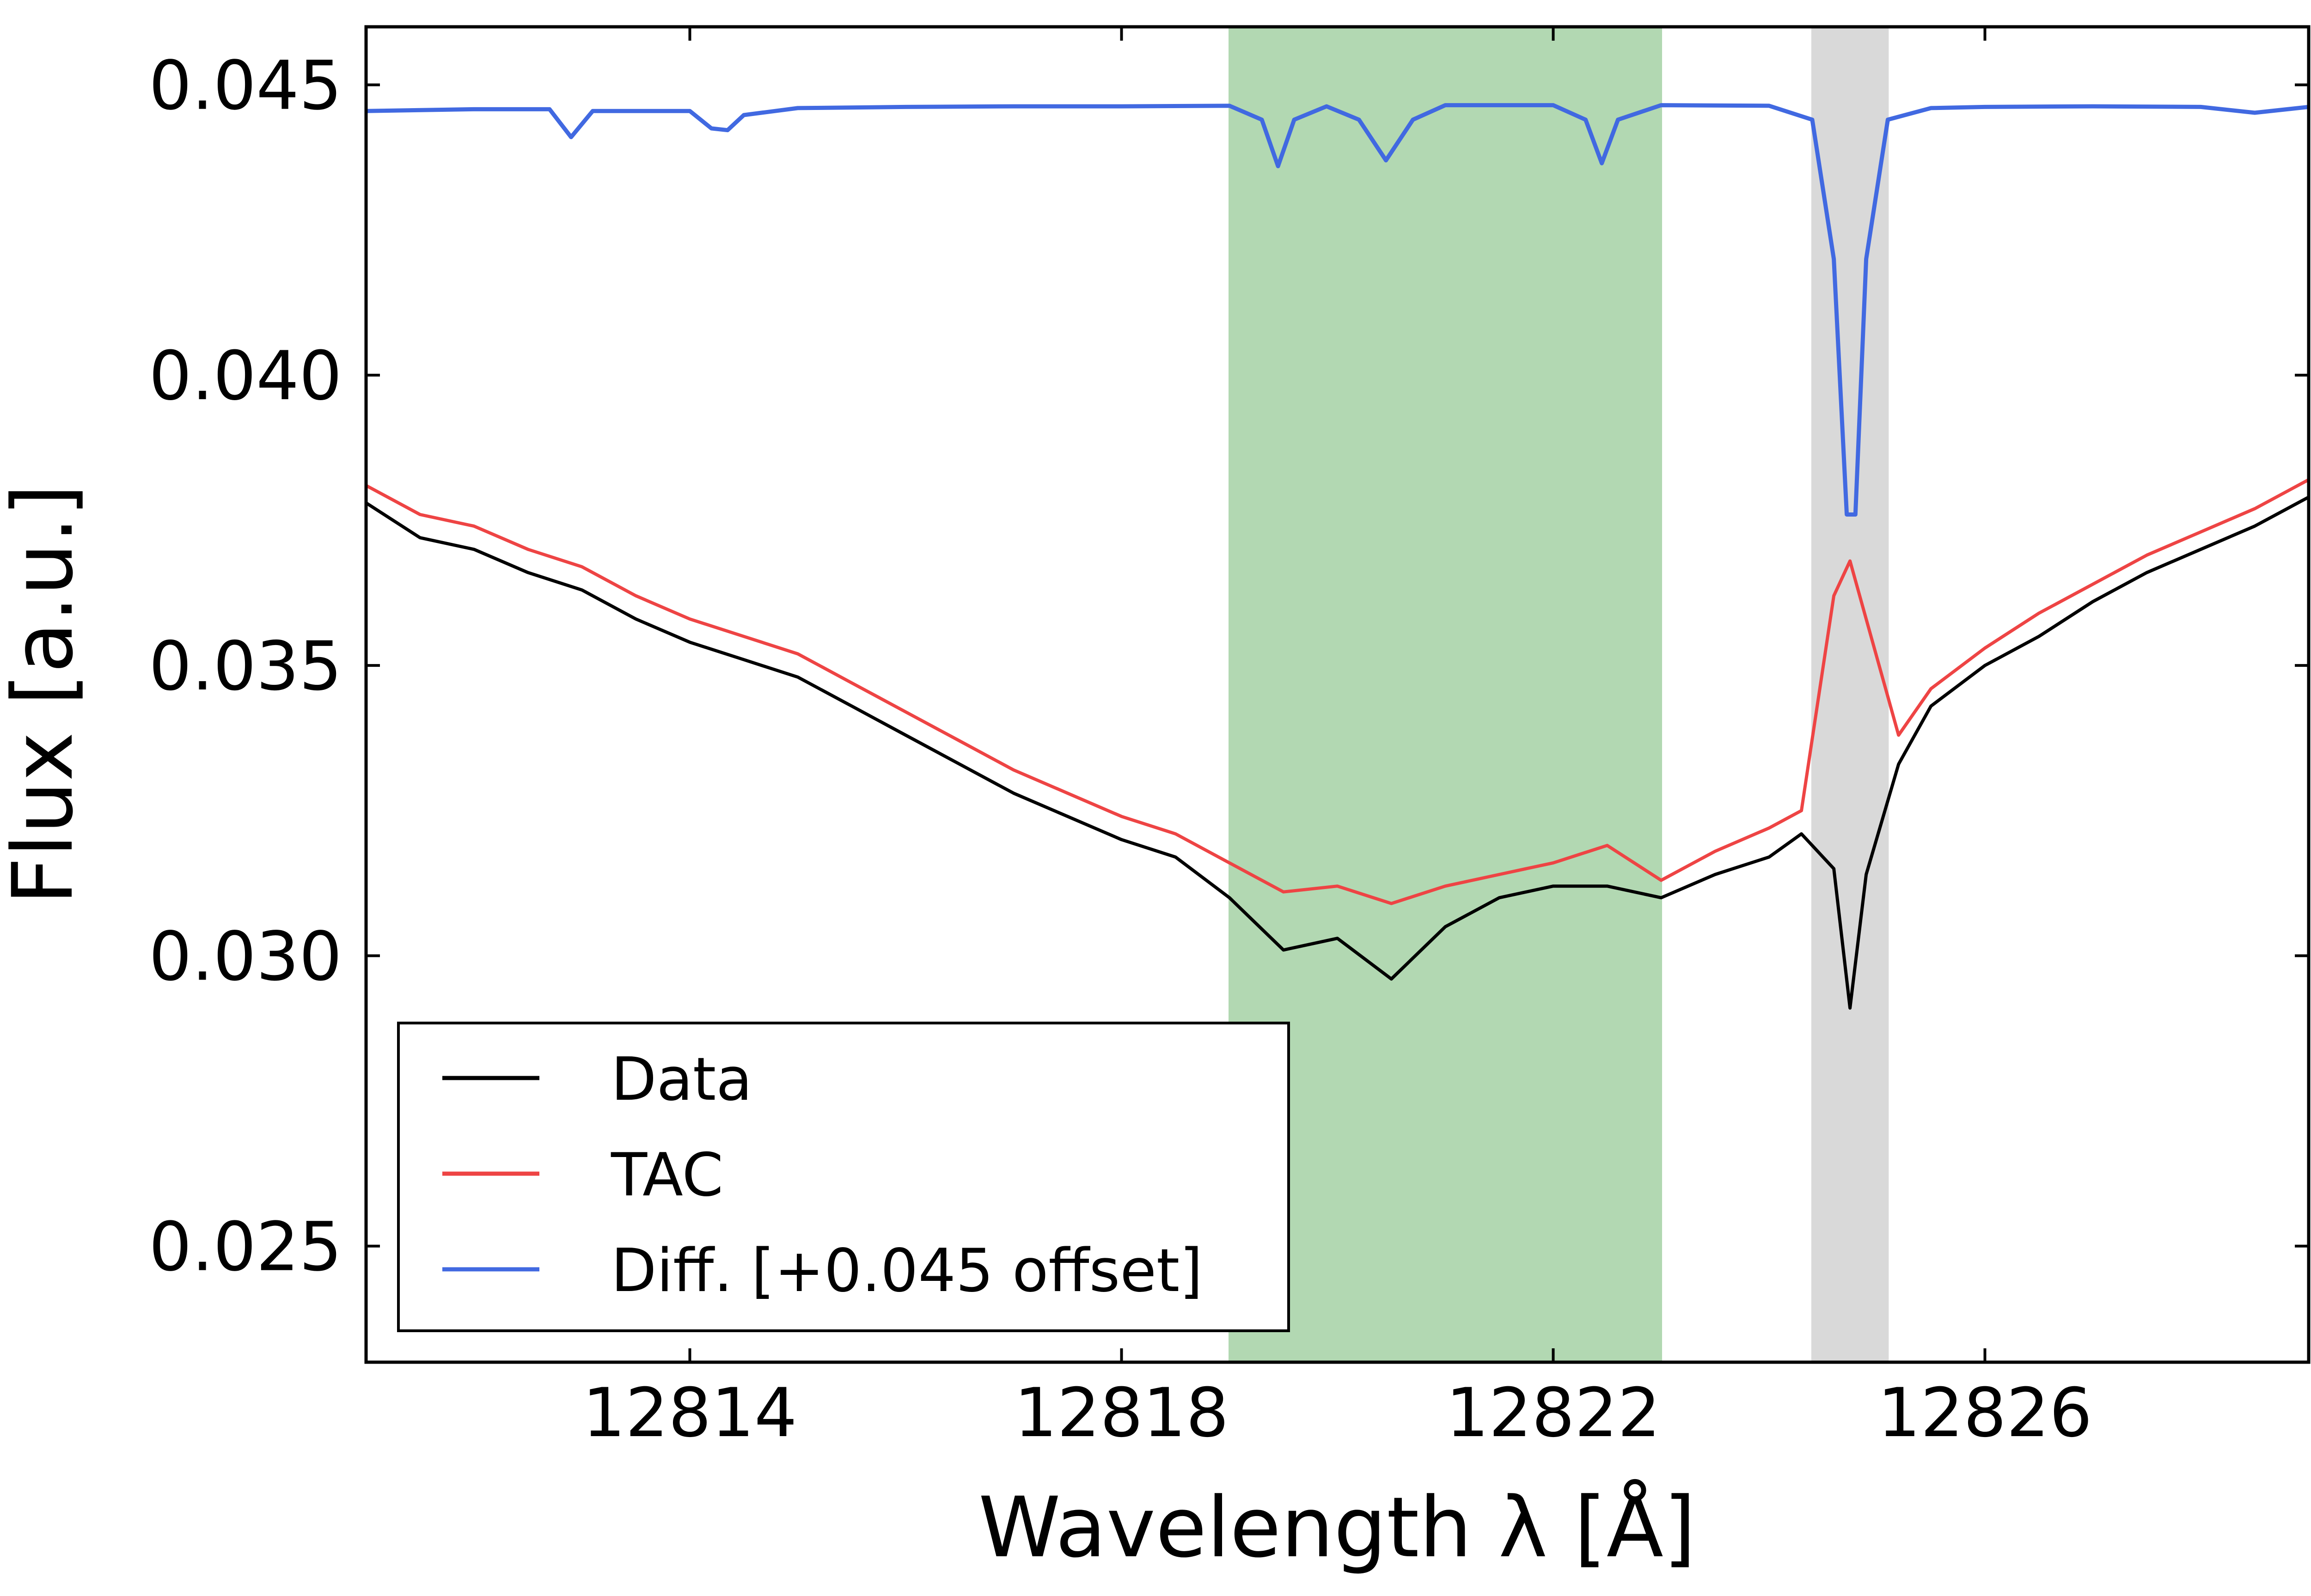 This screenshot has height=1596, width=2311. I want to click on legend-box, so click(843, 1177).